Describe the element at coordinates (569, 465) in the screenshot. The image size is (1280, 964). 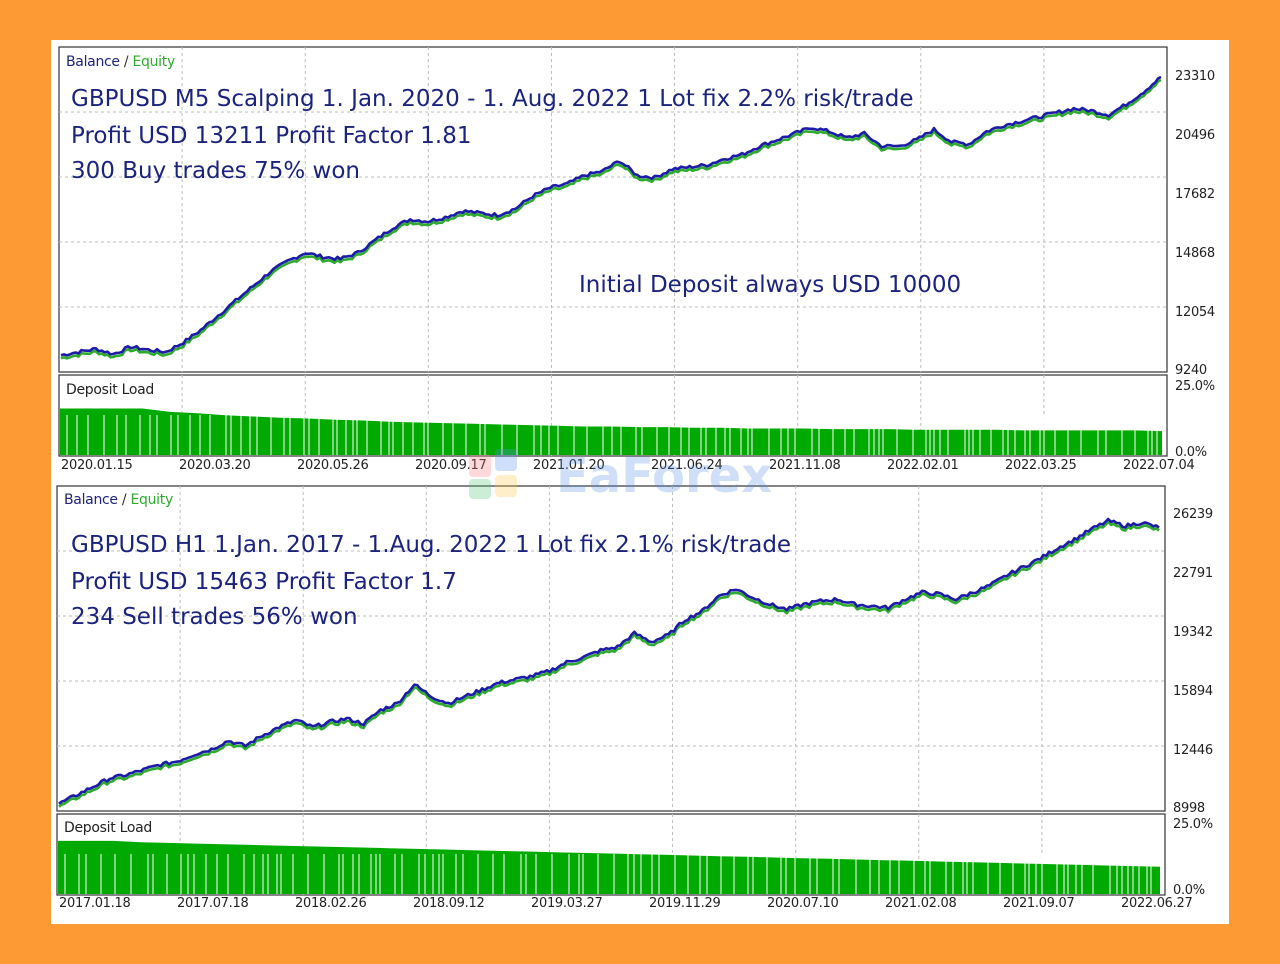
I see `x-tick: 2021.01.20` at that location.